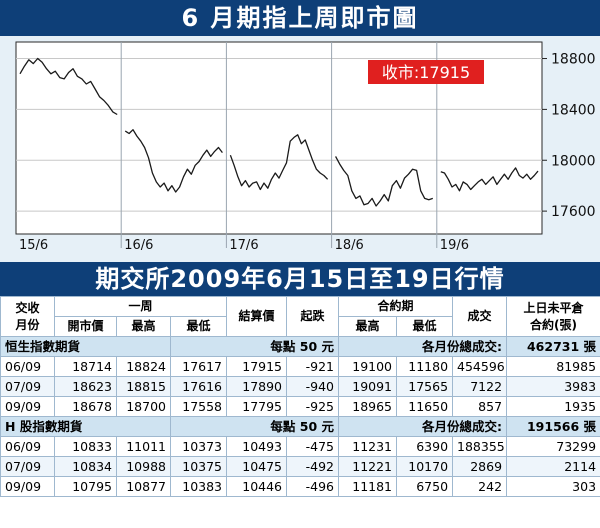 The width and height of the screenshot is (600, 528). I want to click on table-cell: 10170, so click(425, 466).